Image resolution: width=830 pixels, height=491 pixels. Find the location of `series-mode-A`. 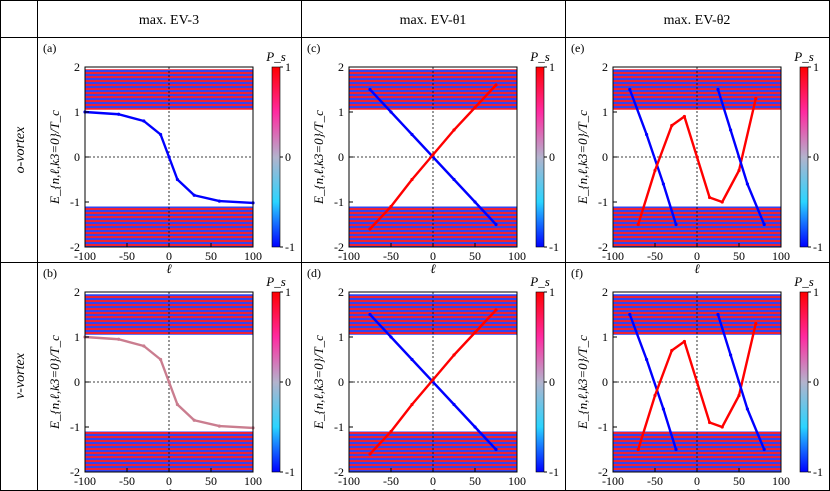

series-mode-A is located at coordinates (653, 157).